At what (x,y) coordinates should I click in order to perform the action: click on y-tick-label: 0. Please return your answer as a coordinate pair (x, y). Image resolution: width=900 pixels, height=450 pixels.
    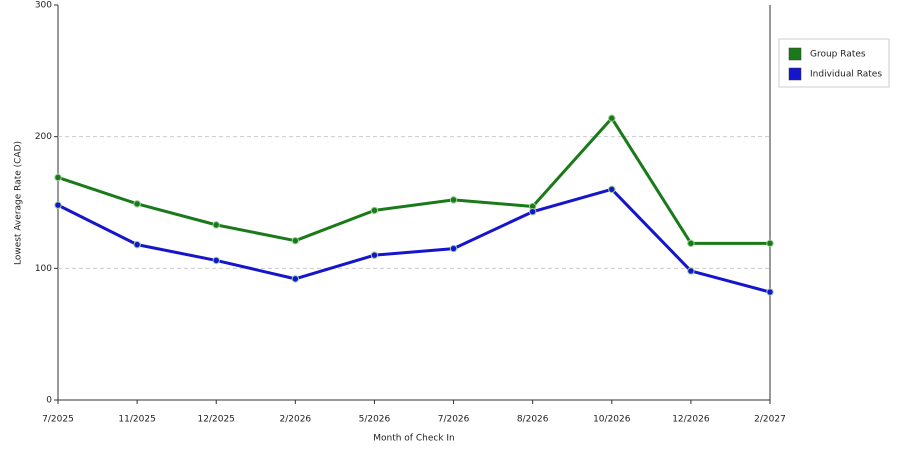
    Looking at the image, I should click on (49, 401).